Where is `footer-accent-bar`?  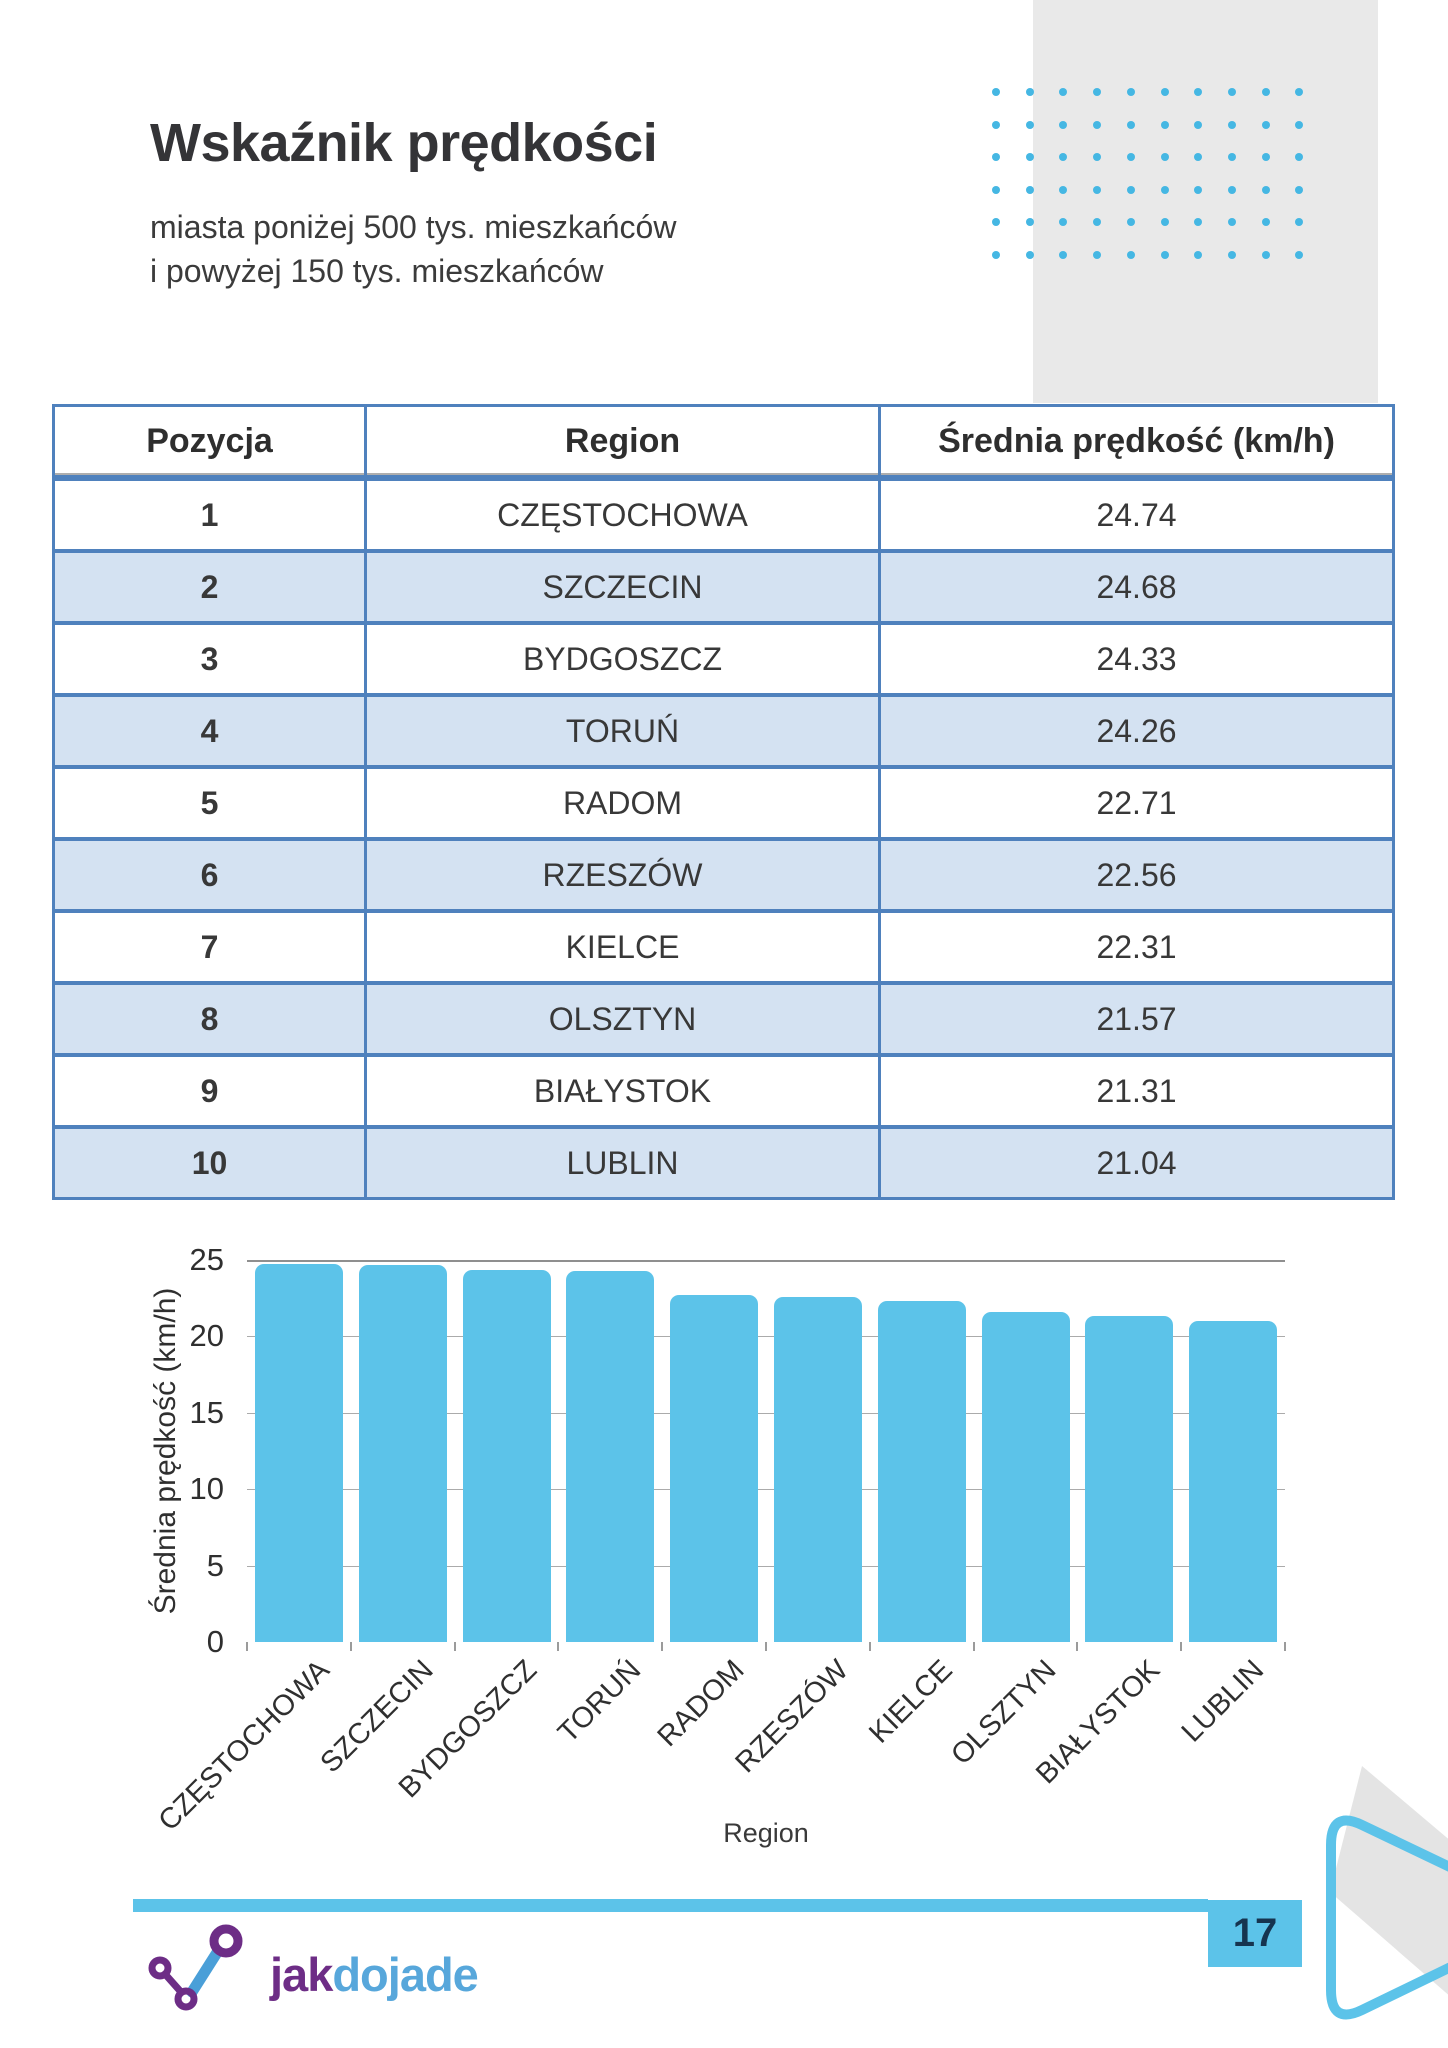
footer-accent-bar is located at coordinates (670, 1905).